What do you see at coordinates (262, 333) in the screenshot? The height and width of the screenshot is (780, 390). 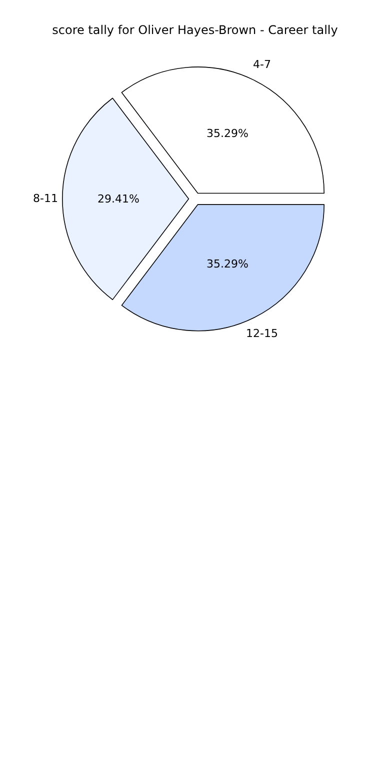 I see `slice-label: 12-15` at bounding box center [262, 333].